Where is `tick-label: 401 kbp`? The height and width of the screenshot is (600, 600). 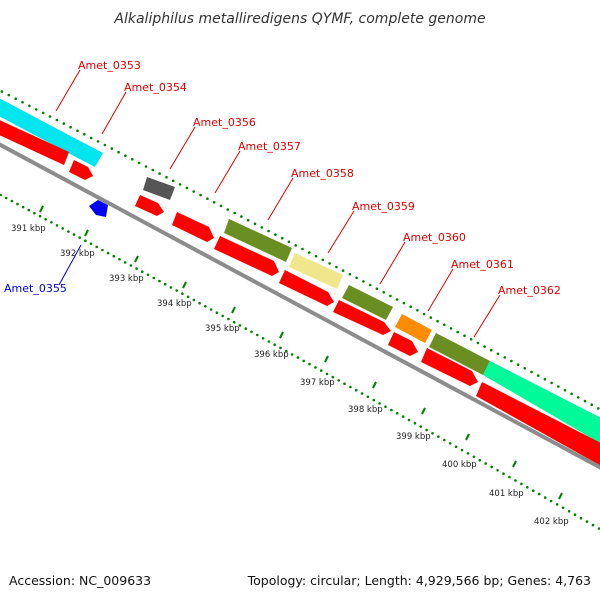
tick-label: 401 kbp is located at coordinates (506, 494).